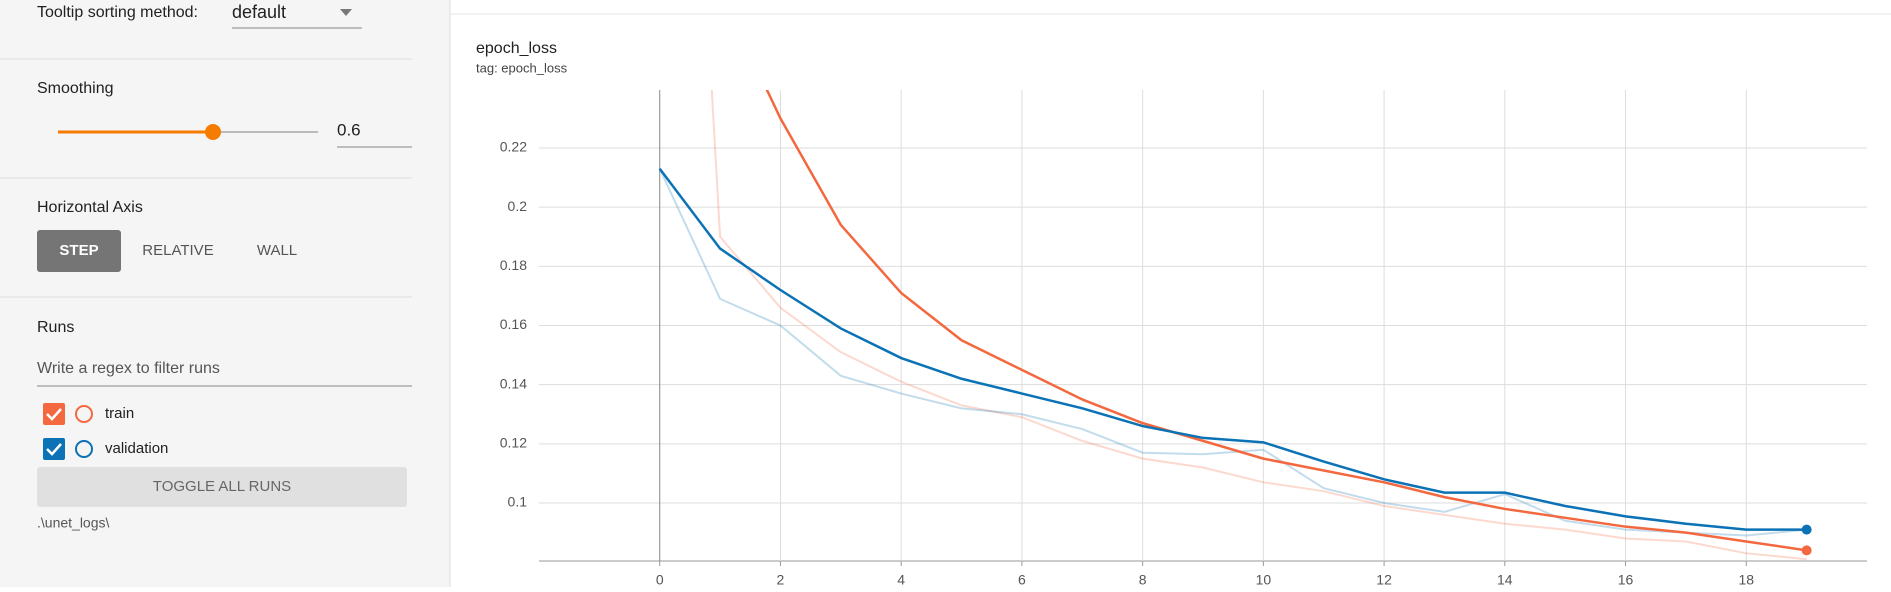 This screenshot has width=1891, height=592. What do you see at coordinates (781, 579) in the screenshot?
I see `x-tick-label: 2` at bounding box center [781, 579].